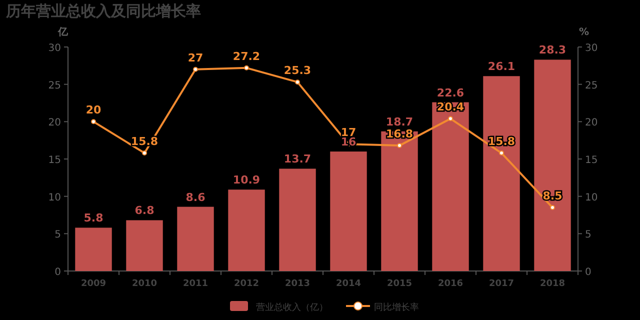 This screenshot has height=320, width=640. I want to click on y-tick-label: 0, so click(57, 272).